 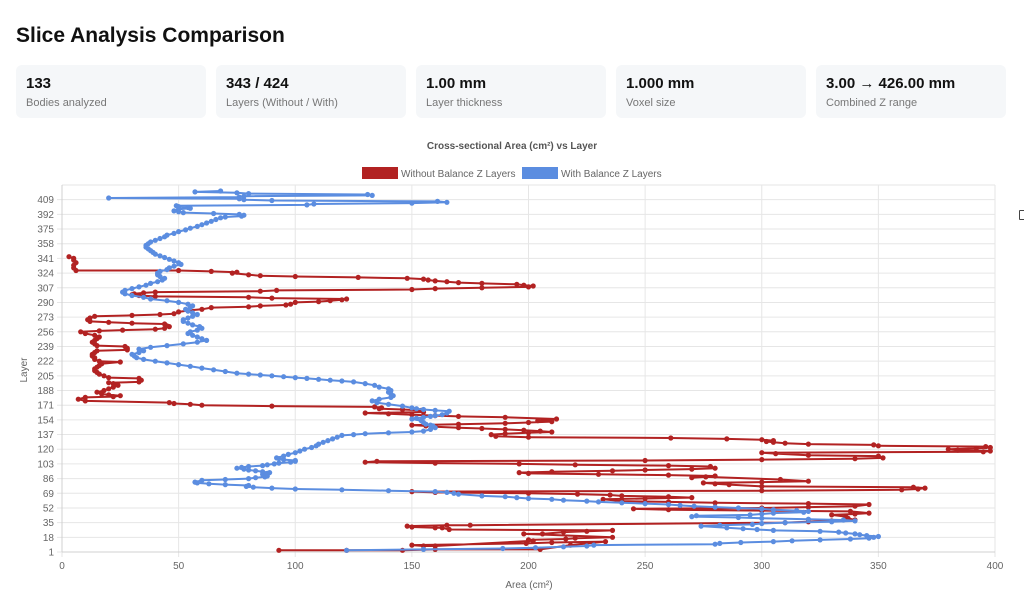 What do you see at coordinates (111, 91) in the screenshot?
I see `card-bodies-analyzed: 133 Bodies analyzed` at bounding box center [111, 91].